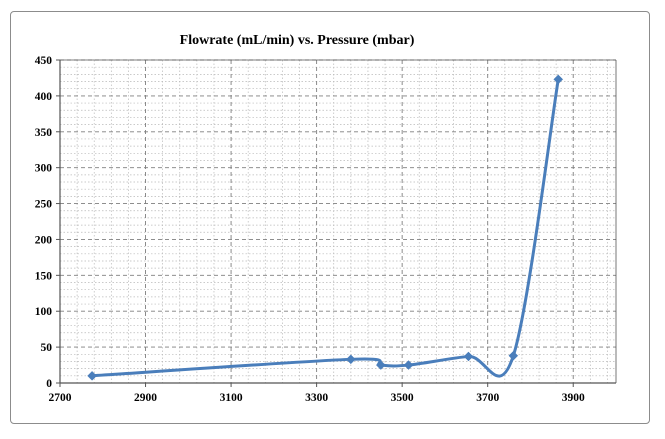  Describe the element at coordinates (60, 398) in the screenshot. I see `x-tick-label: 2700` at that location.